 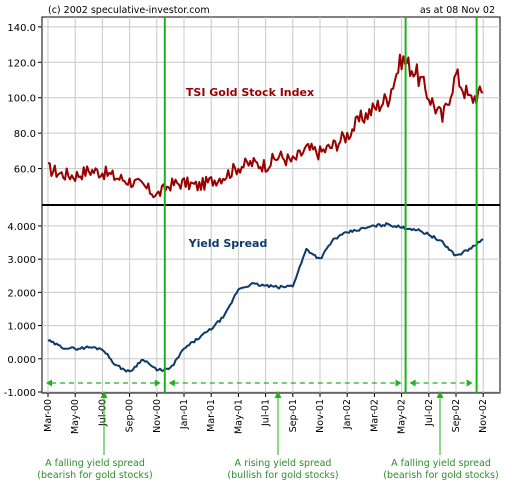 I want to click on x-tick-label: Nov-02, so click(x=483, y=416).